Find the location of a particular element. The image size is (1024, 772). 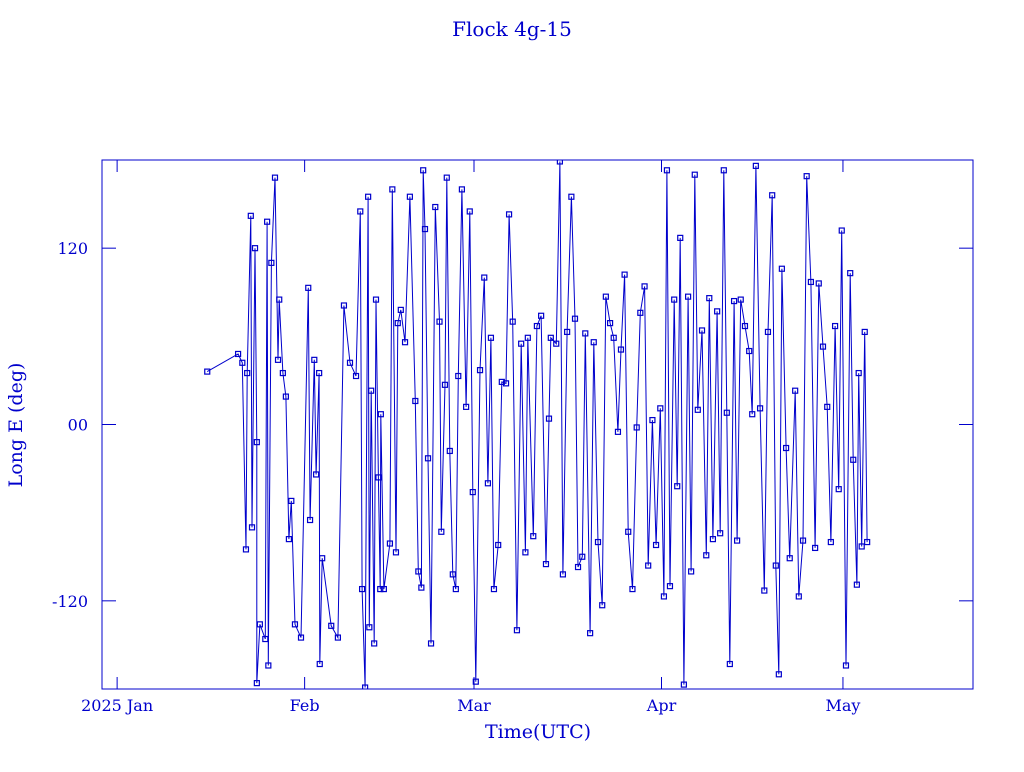

x-axis-label: Time(UTC) is located at coordinates (538, 732).